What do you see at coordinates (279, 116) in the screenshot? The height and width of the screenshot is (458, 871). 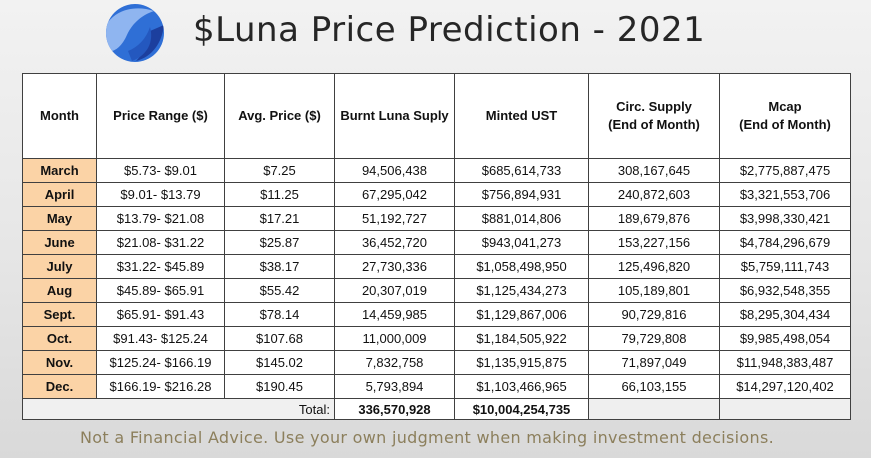 I see `column-header-avg-price: Avg. Price ($)` at bounding box center [279, 116].